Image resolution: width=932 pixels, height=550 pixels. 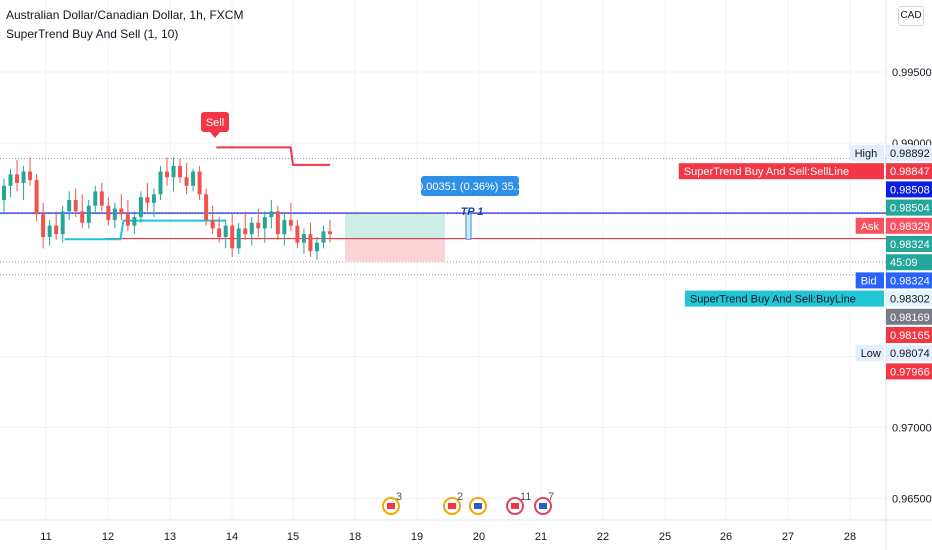 I want to click on supertrend-sell-line, so click(x=273, y=156).